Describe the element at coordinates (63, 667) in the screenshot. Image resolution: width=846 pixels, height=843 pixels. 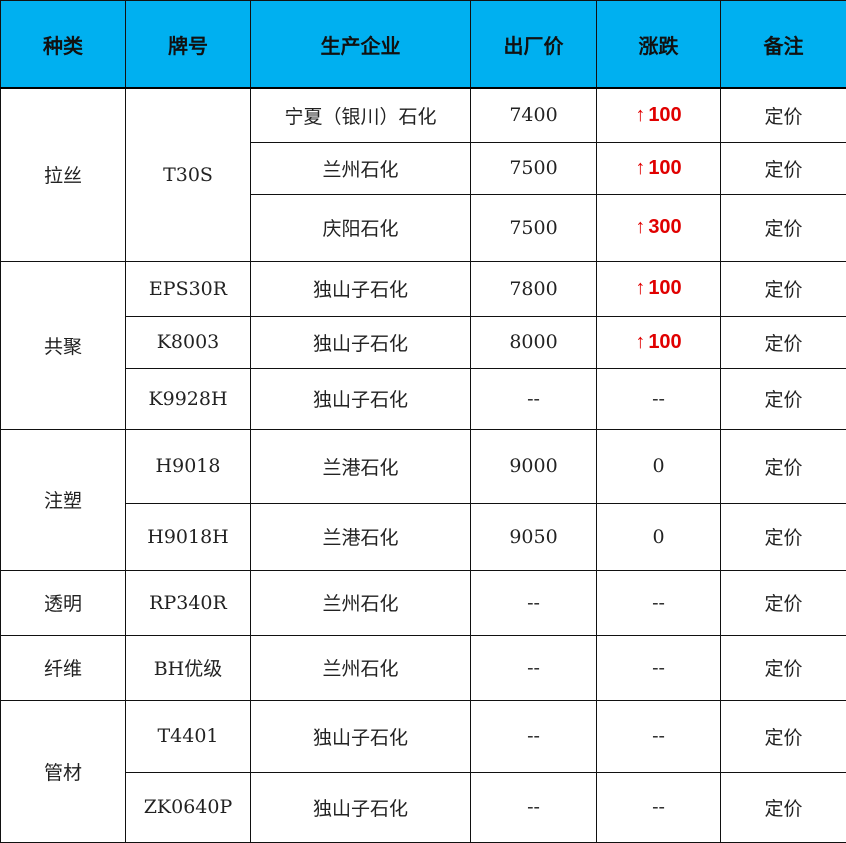
I see `category-cell: 纤维` at that location.